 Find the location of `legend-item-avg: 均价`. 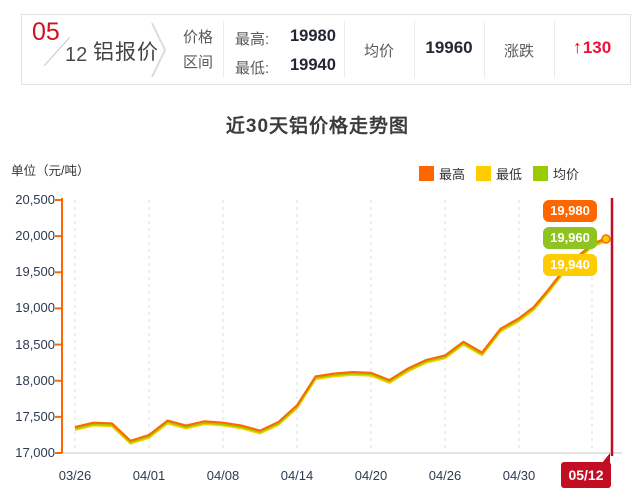

legend-item-avg: 均价 is located at coordinates (556, 173).